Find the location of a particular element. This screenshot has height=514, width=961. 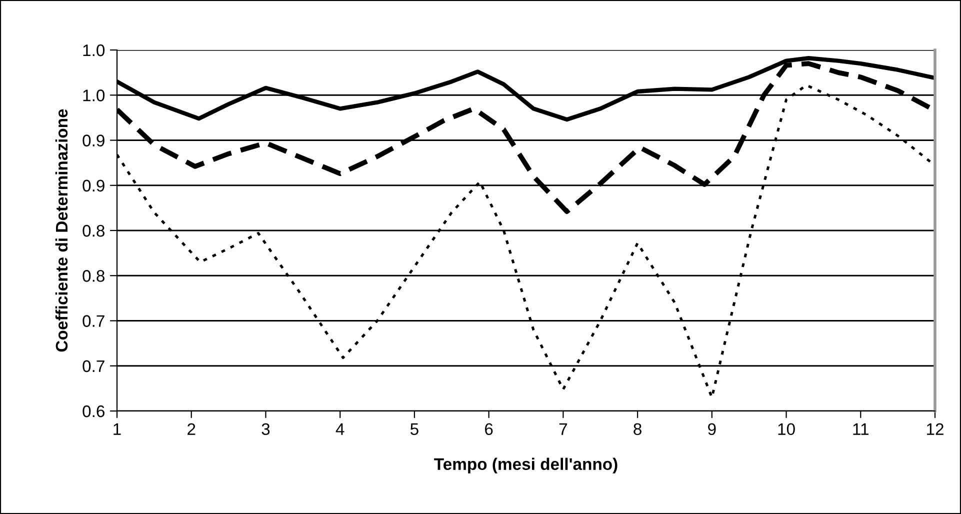

x-axis-title: Tempo (mesi dell'anno) is located at coordinates (526, 466).